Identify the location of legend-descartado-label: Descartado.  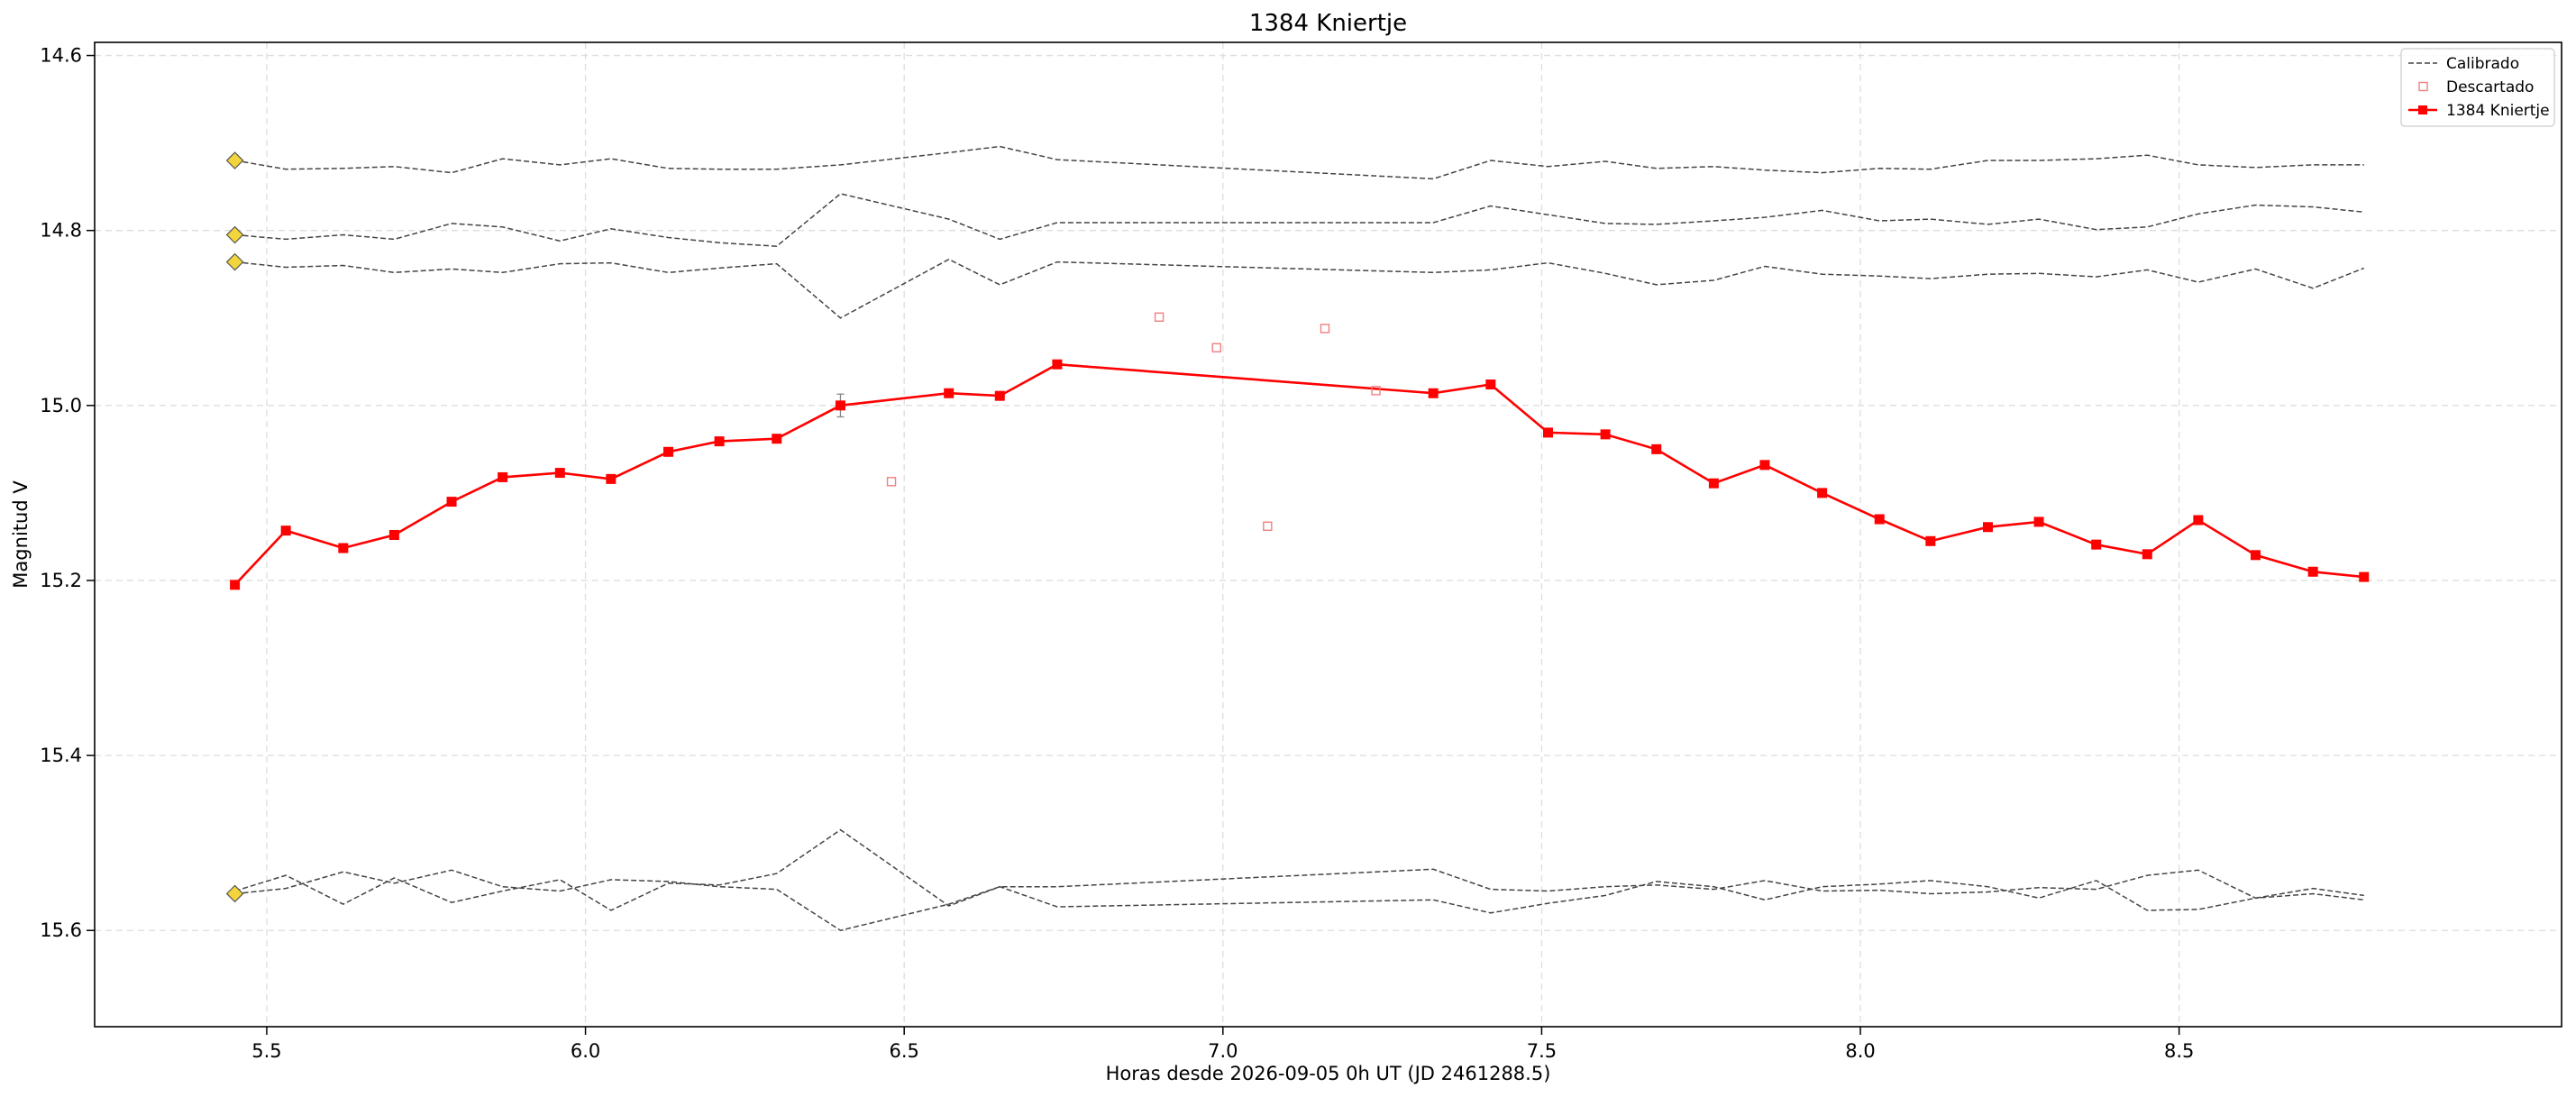
(2490, 87).